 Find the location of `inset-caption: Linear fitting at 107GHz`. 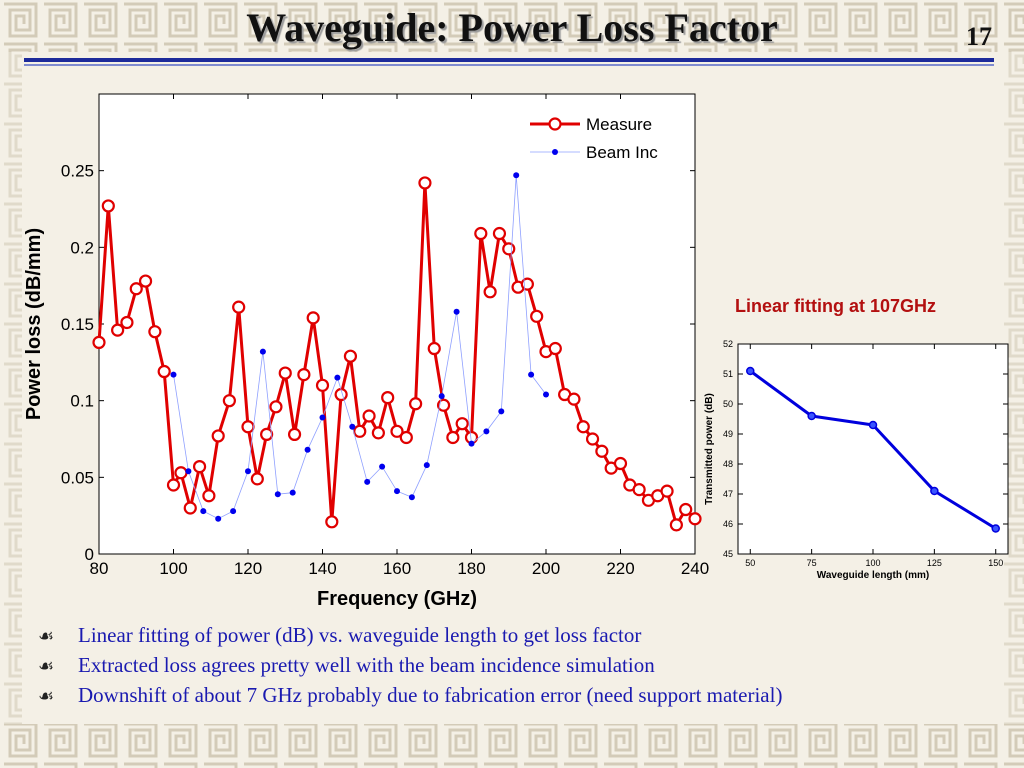

inset-caption: Linear fitting at 107GHz is located at coordinates (836, 306).